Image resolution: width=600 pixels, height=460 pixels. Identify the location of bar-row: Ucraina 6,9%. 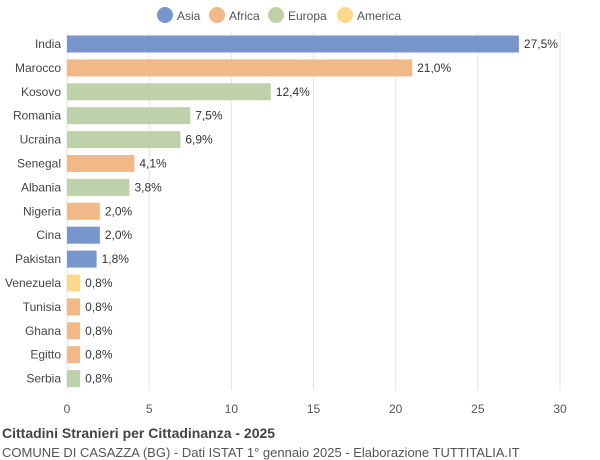
(116, 140).